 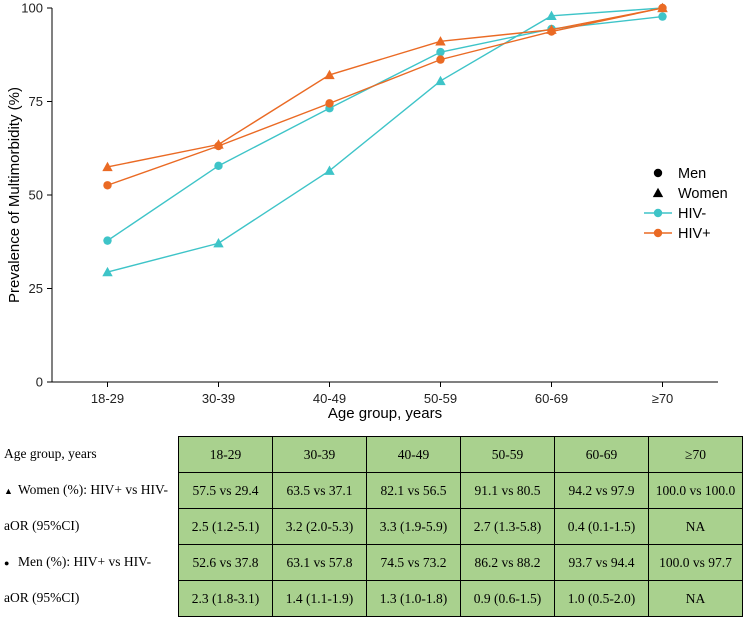 I want to click on header-cell: 40-49, so click(x=413, y=454).